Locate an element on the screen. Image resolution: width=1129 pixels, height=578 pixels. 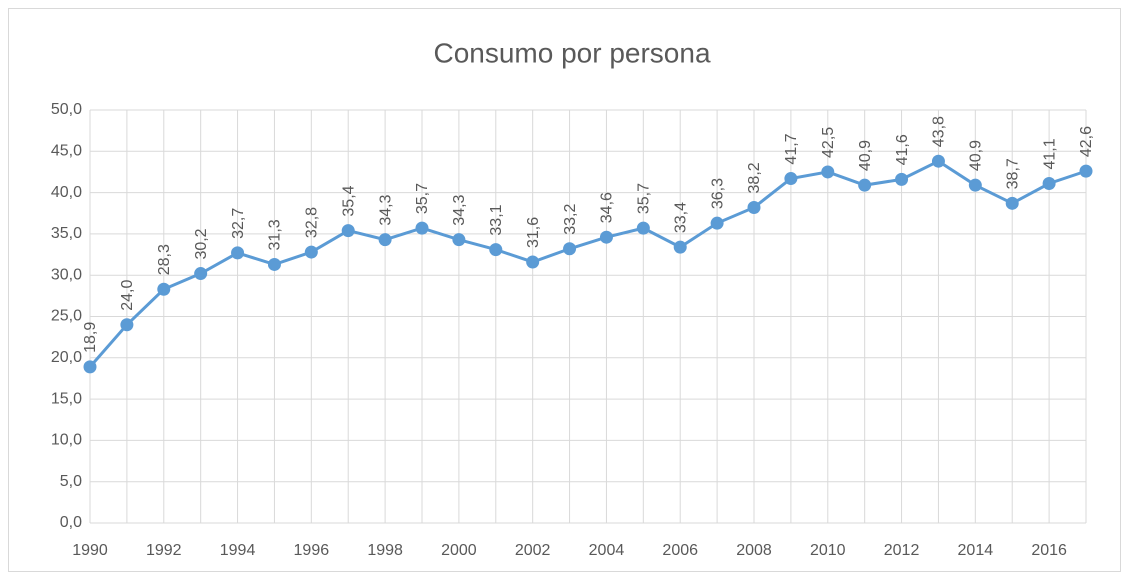
x-tick-label: 2014 is located at coordinates (976, 550).